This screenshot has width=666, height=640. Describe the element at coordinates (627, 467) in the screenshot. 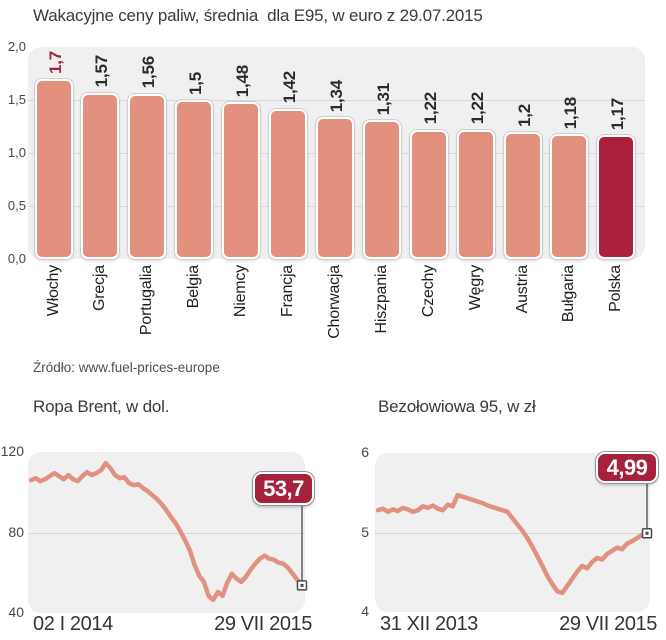

I see `petrol-value-badge: 4,99` at that location.